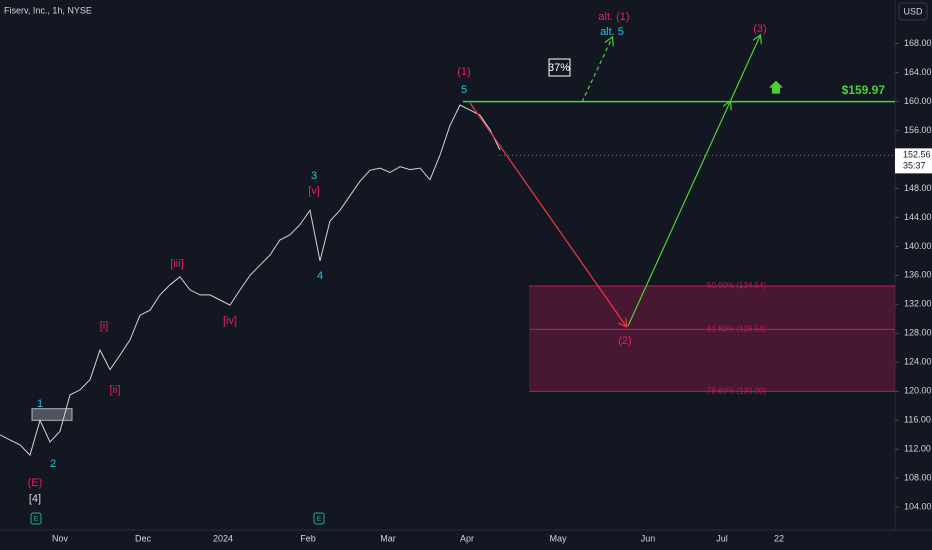  Describe the element at coordinates (230, 321) in the screenshot. I see `wave-label: [iv]` at that location.